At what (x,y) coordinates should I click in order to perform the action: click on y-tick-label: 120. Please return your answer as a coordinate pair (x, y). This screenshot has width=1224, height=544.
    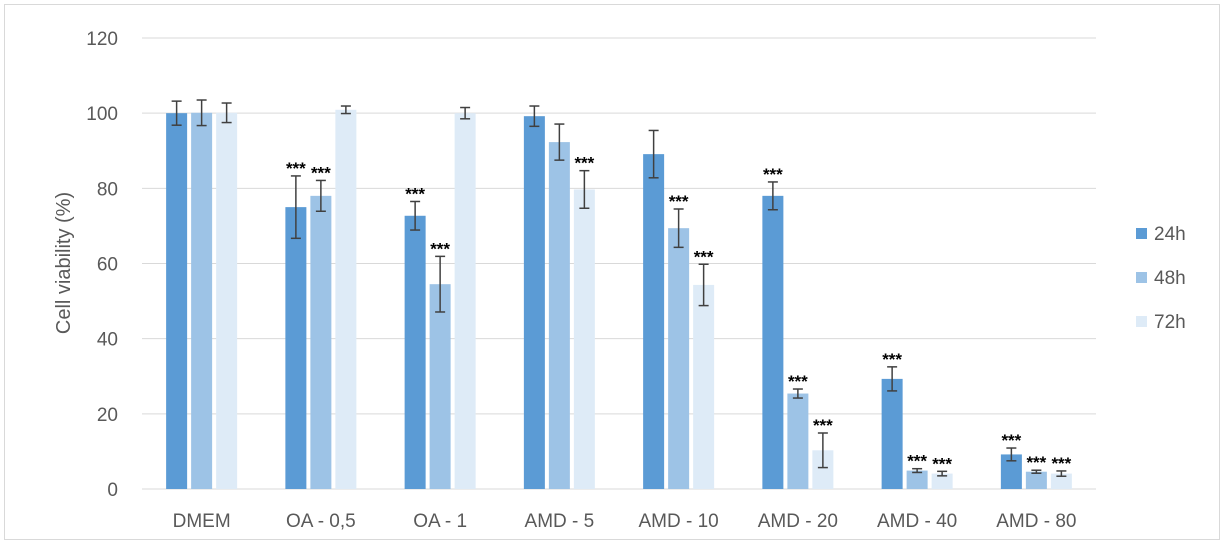
    Looking at the image, I should click on (102, 39).